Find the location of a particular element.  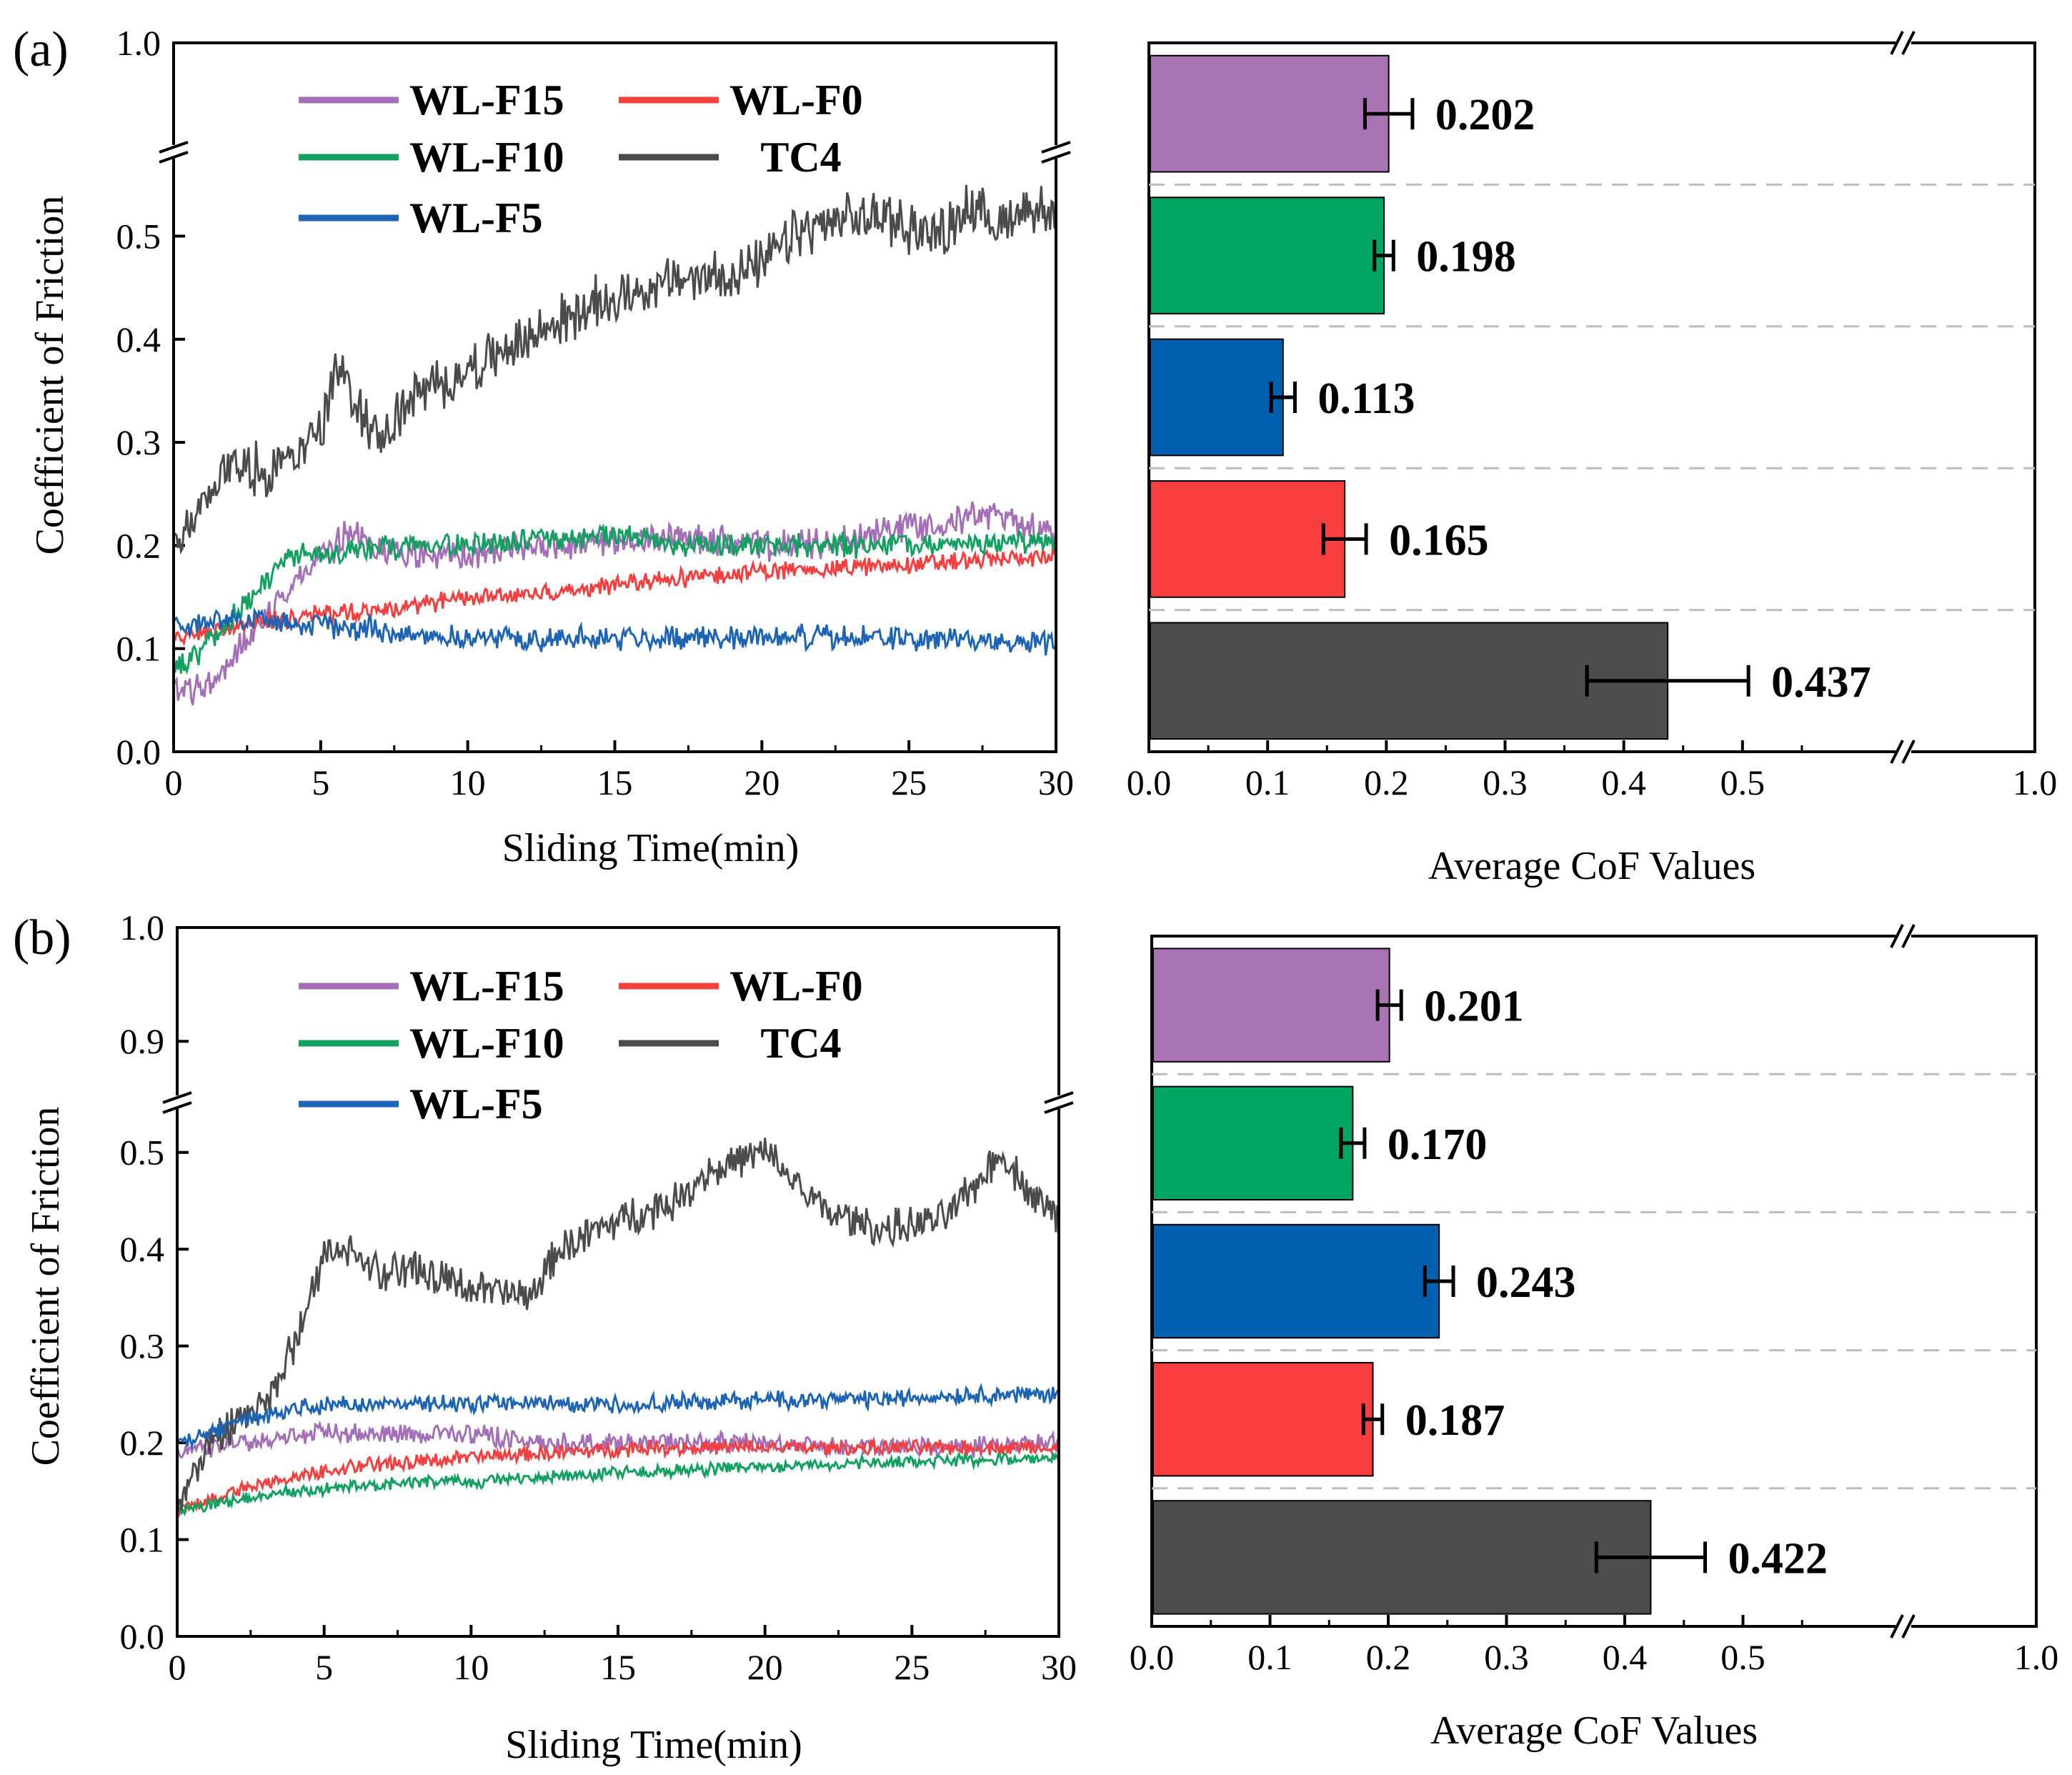

y-tick-label: 0.5 is located at coordinates (138, 236).